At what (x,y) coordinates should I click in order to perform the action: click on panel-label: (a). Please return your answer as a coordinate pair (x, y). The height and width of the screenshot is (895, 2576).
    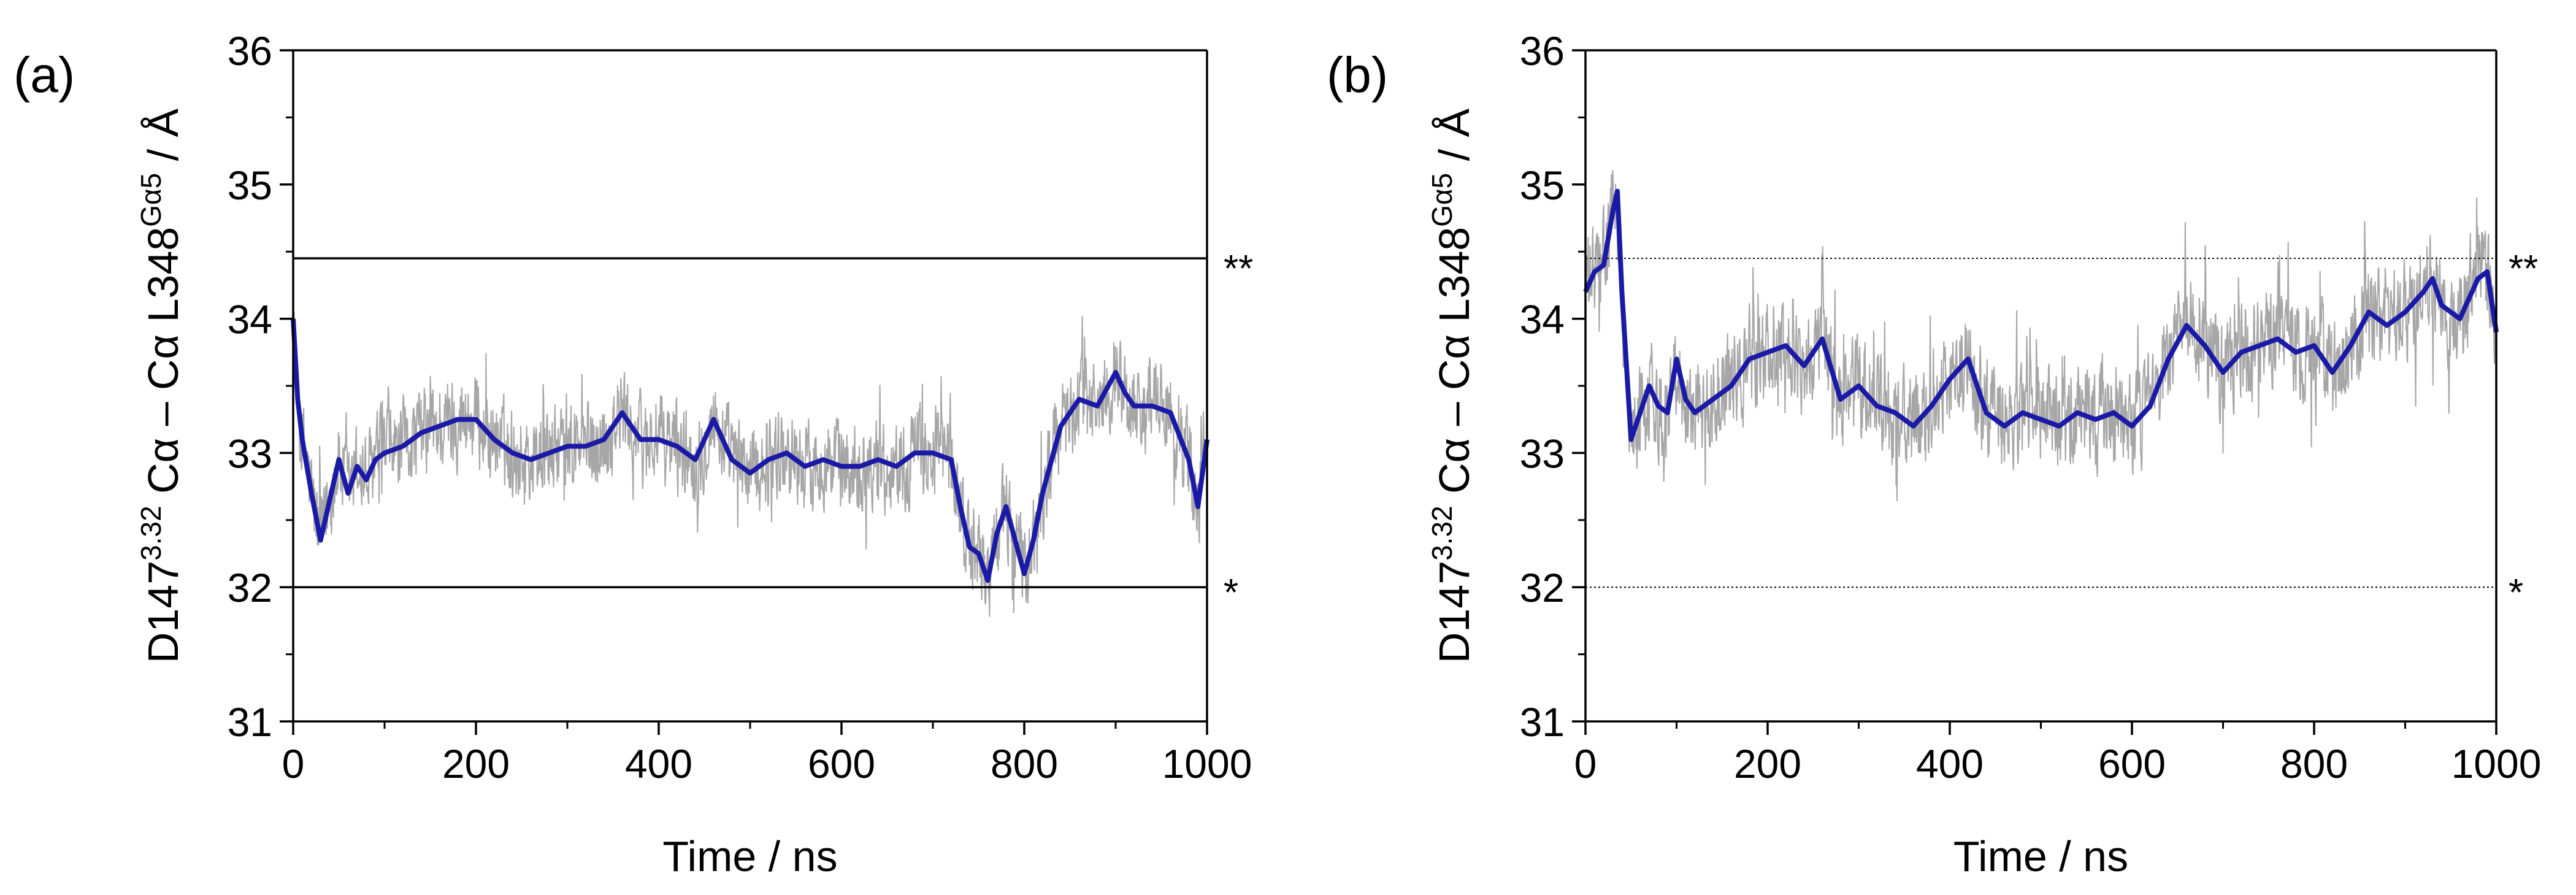
    Looking at the image, I should click on (44, 75).